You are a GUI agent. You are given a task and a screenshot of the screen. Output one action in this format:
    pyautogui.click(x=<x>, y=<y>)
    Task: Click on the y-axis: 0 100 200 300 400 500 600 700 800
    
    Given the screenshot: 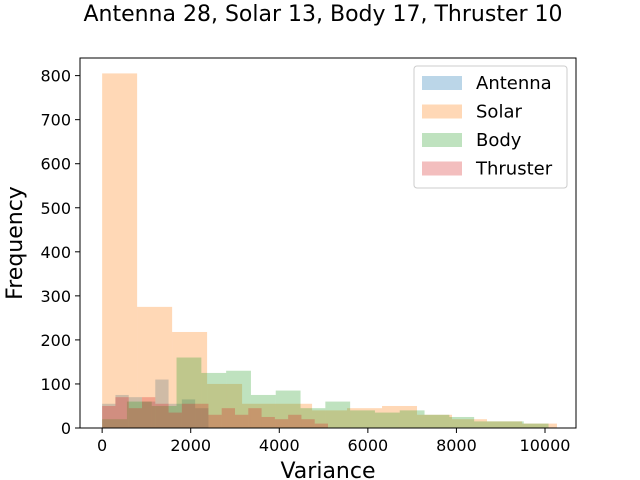 What is the action you would take?
    pyautogui.click(x=60, y=252)
    